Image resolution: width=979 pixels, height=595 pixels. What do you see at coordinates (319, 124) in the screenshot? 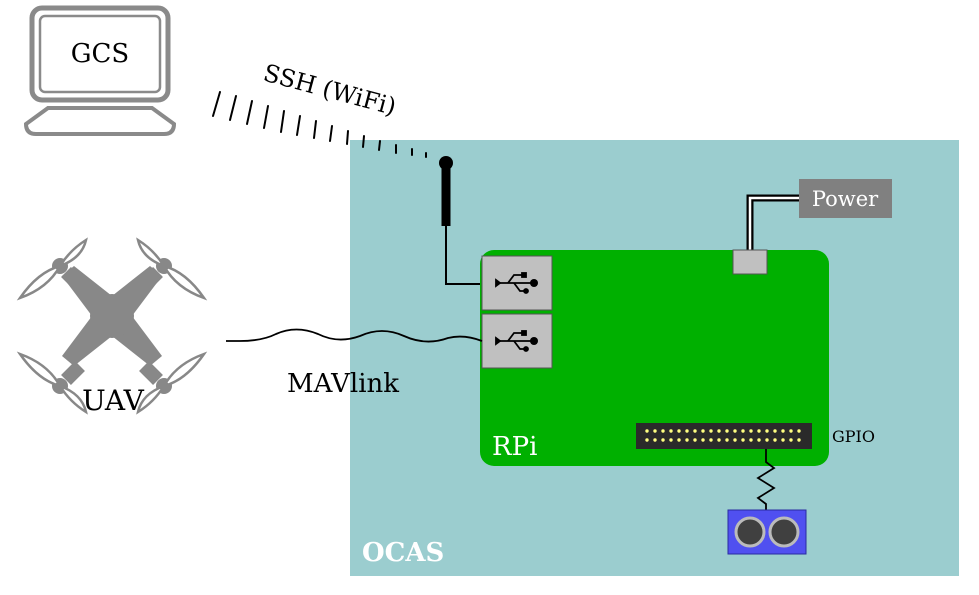
I see `wifi-signal` at bounding box center [319, 124].